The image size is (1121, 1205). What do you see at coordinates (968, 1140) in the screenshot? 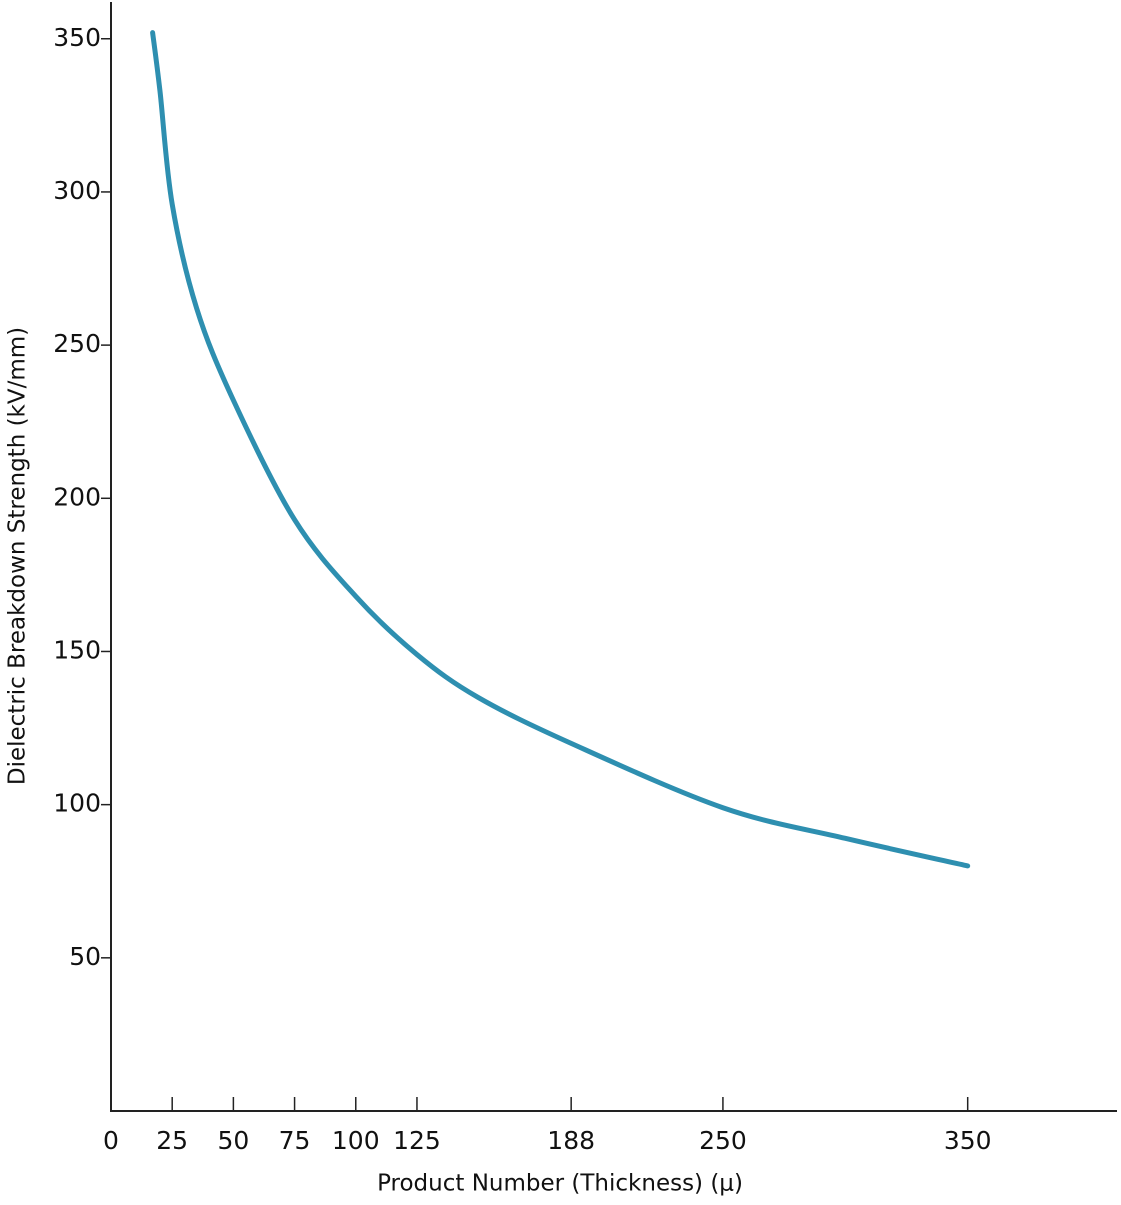
I see `x-tick-label: 350` at bounding box center [968, 1140].